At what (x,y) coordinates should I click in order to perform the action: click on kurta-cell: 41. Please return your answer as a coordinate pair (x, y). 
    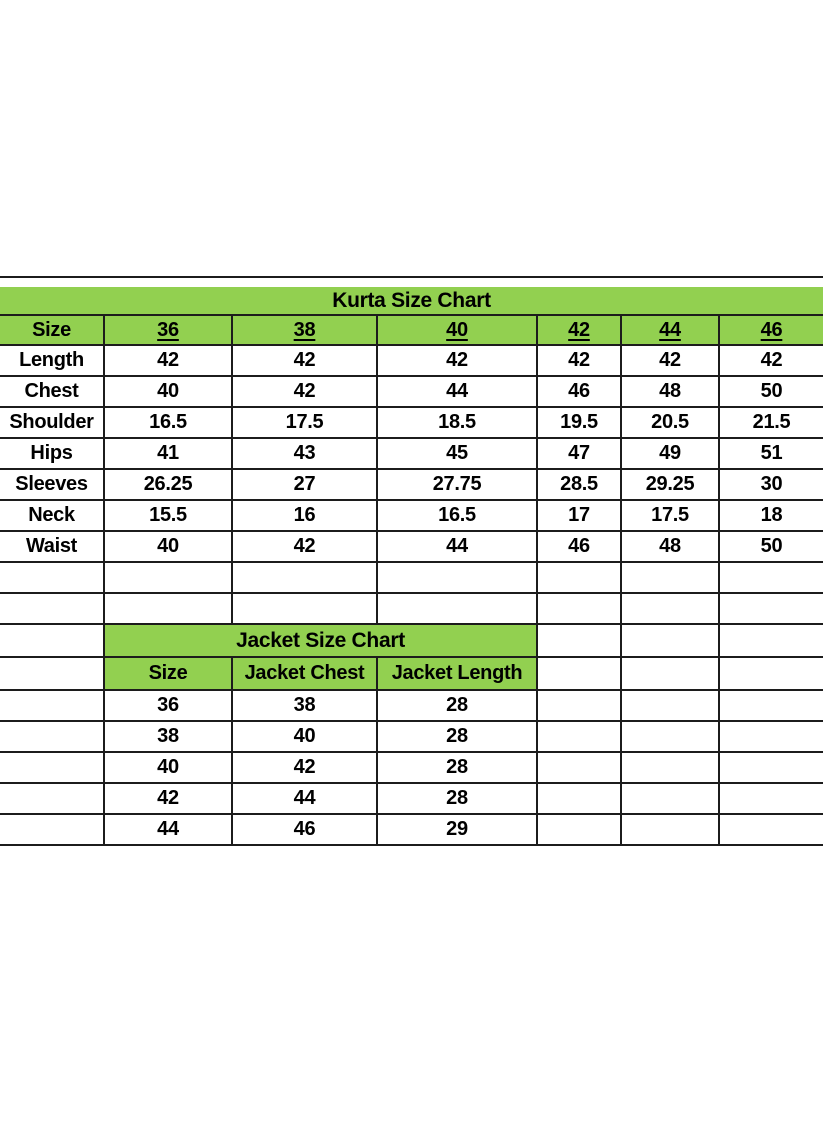
    Looking at the image, I should click on (169, 454).